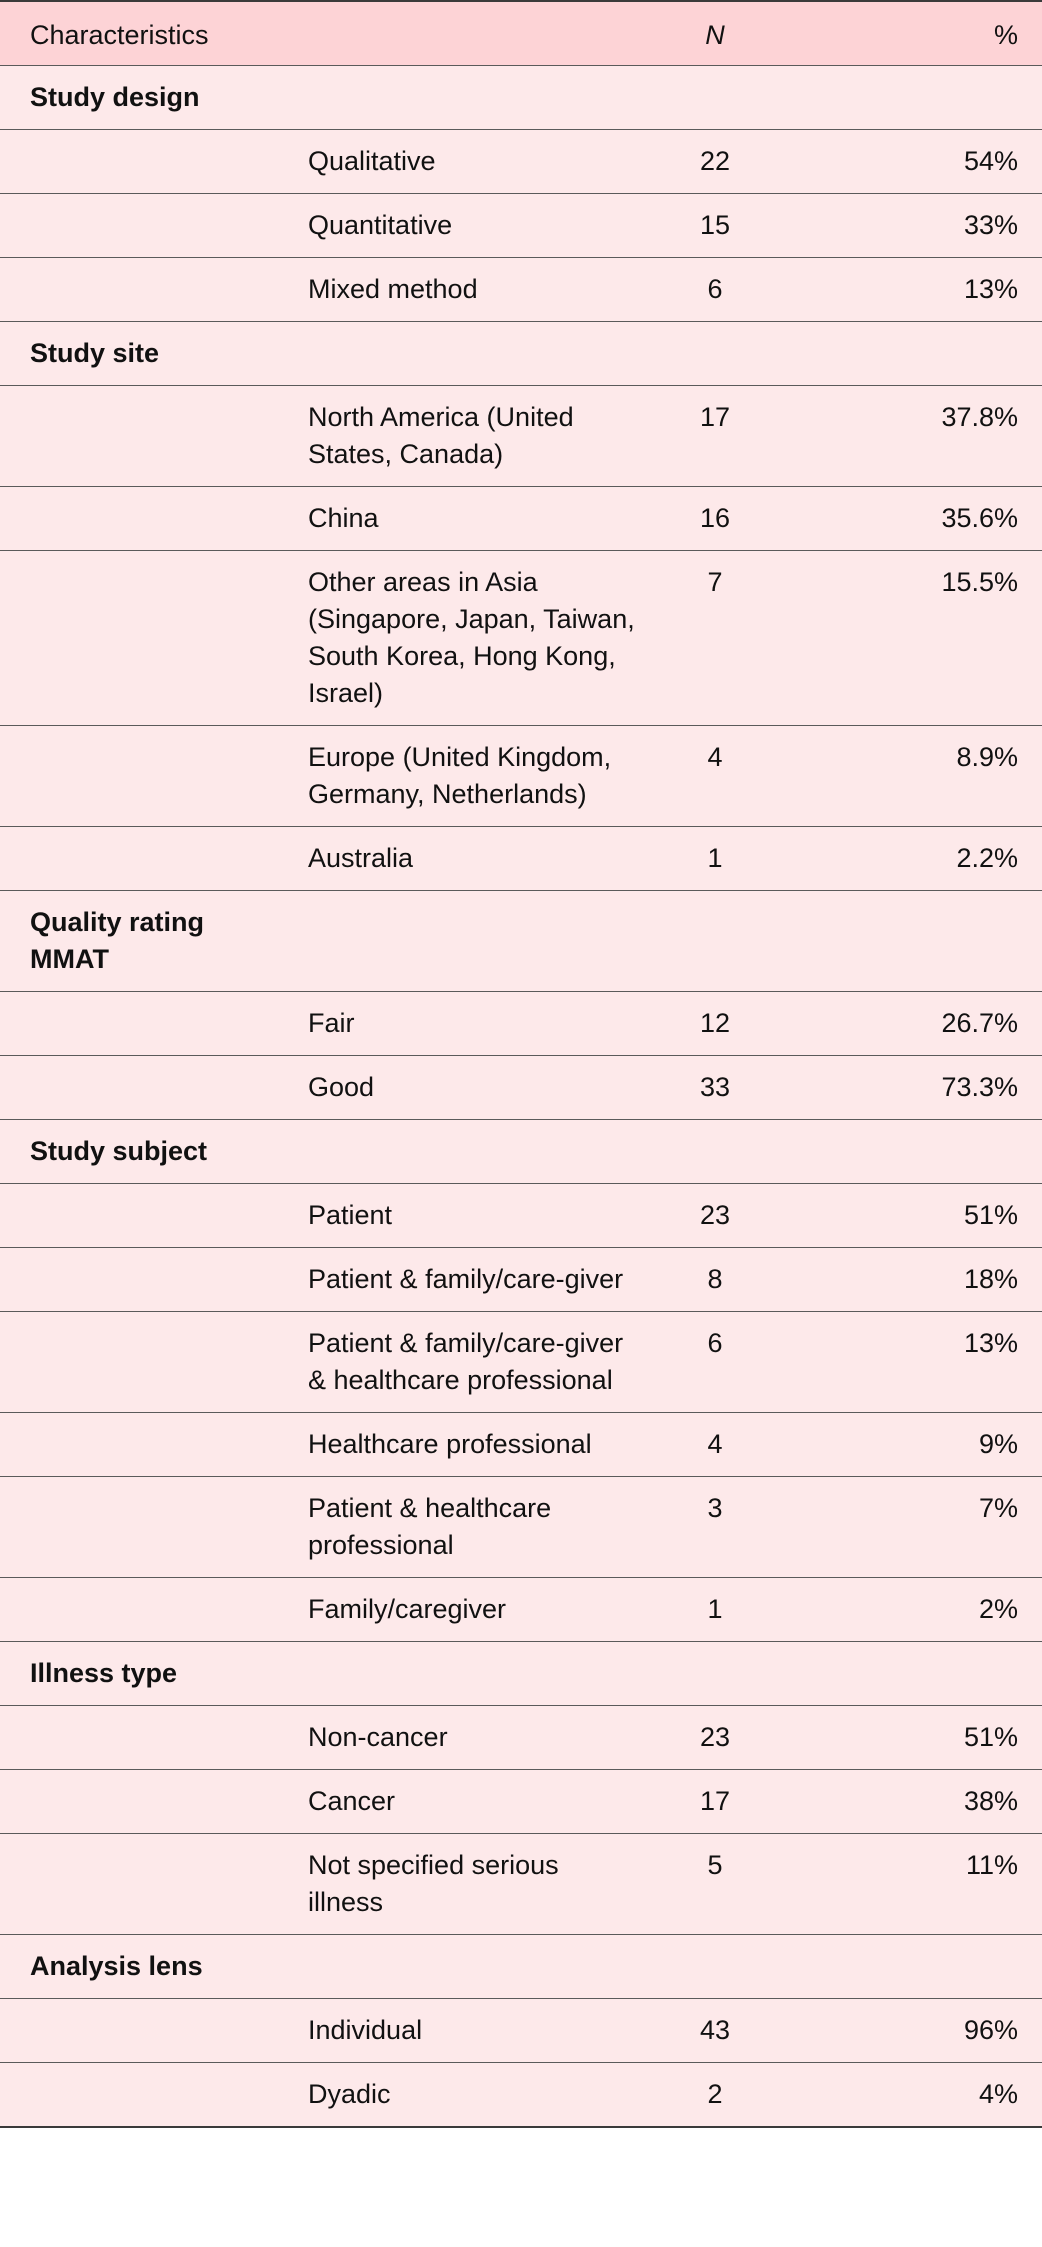  I want to click on table-header: Characteristics N %, so click(521, 33).